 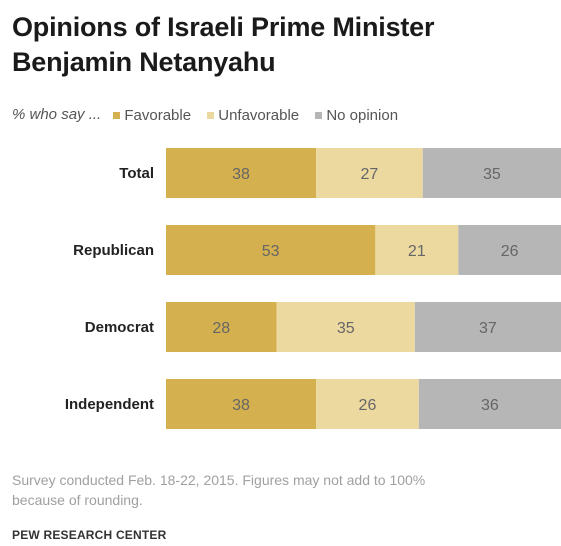 I want to click on data-label-republican-favorable: 53, so click(x=271, y=251).